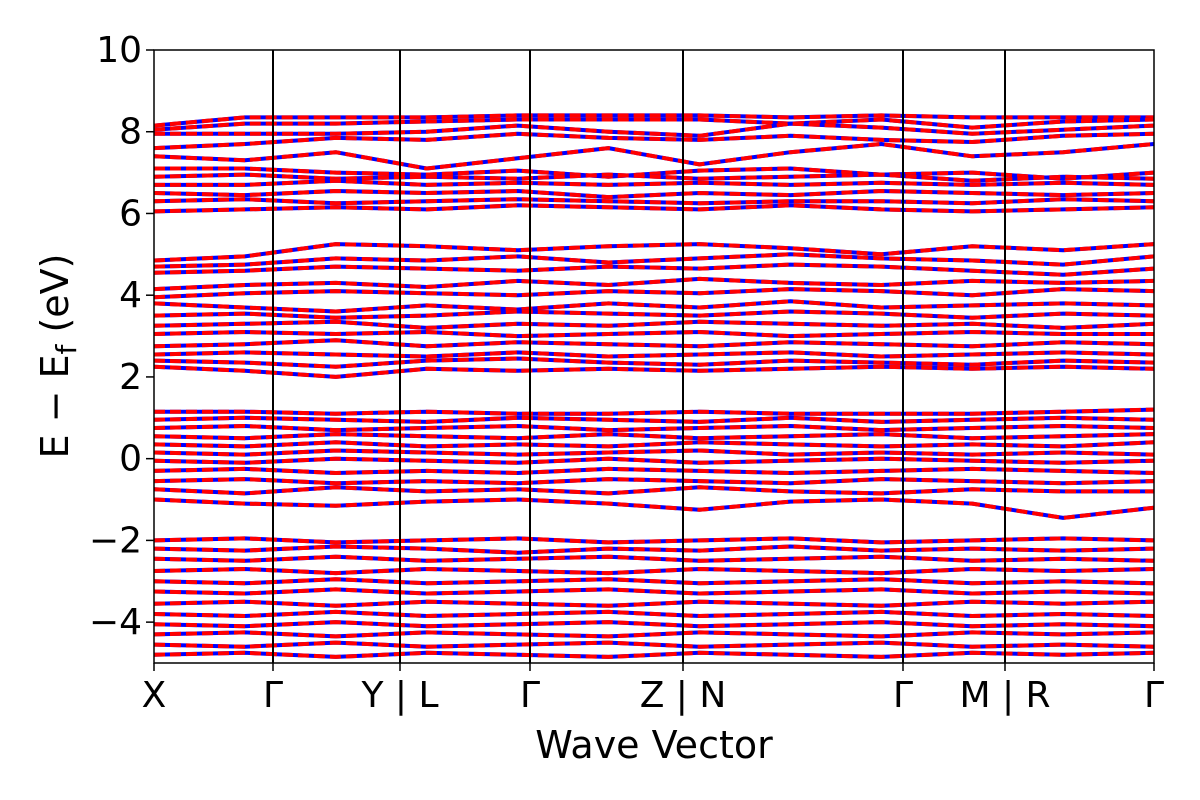  What do you see at coordinates (654, 314) in the screenshot?
I see `band-17-dashed` at bounding box center [654, 314].